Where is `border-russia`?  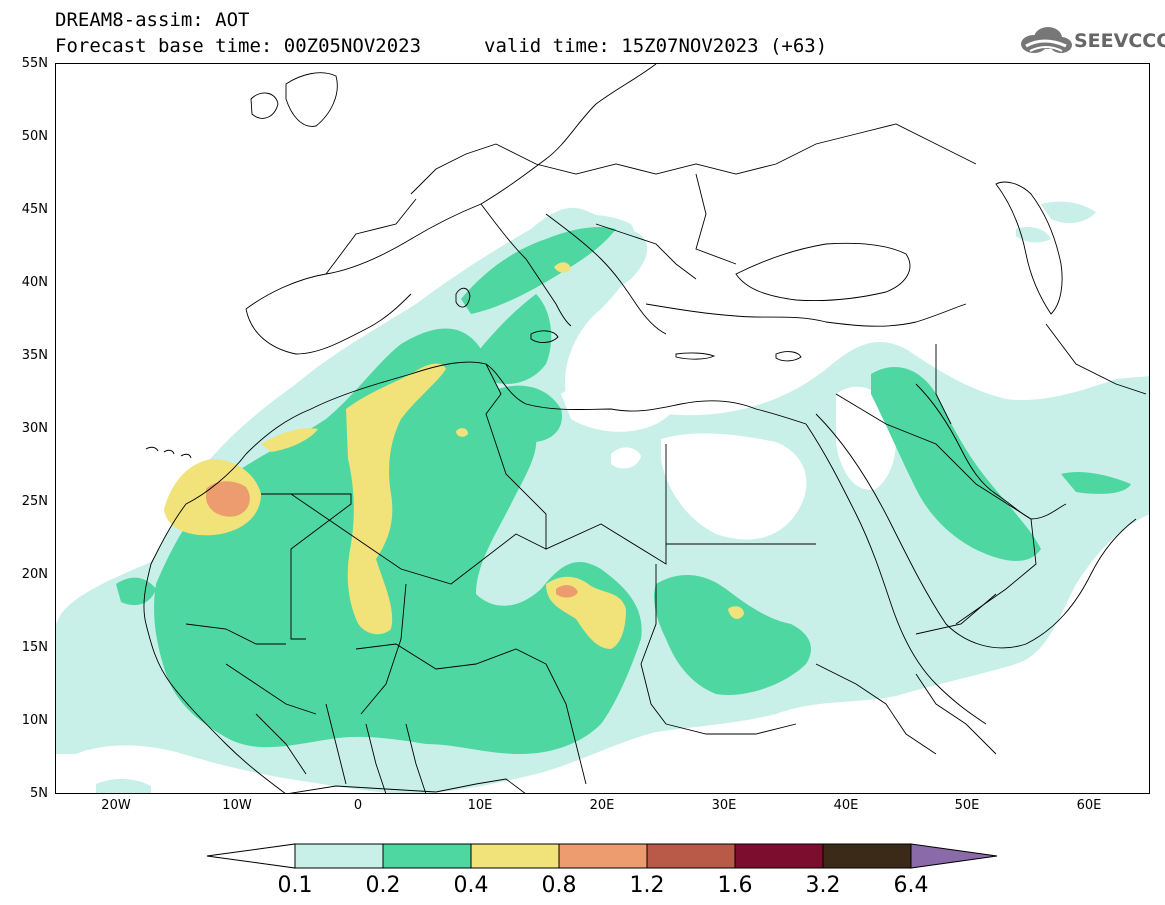 border-russia is located at coordinates (876, 144).